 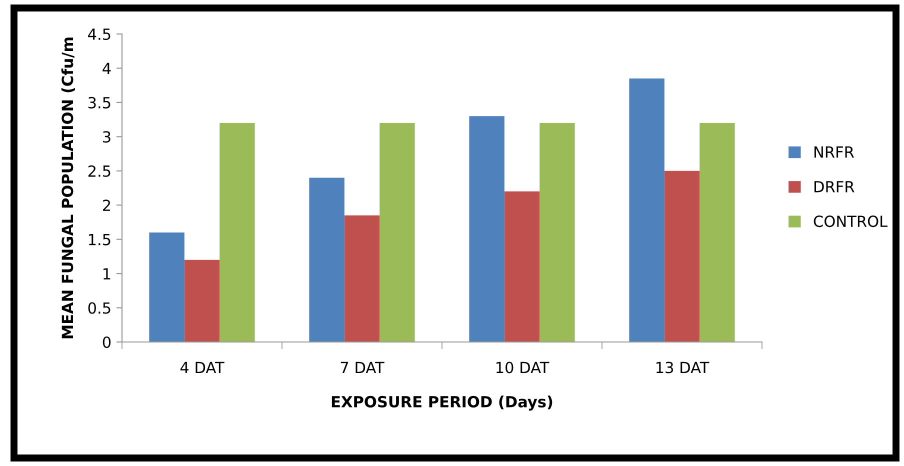 I want to click on y-axis-title: MEAN FUNGAL POPULATION (Cfu/m, so click(x=68, y=188).